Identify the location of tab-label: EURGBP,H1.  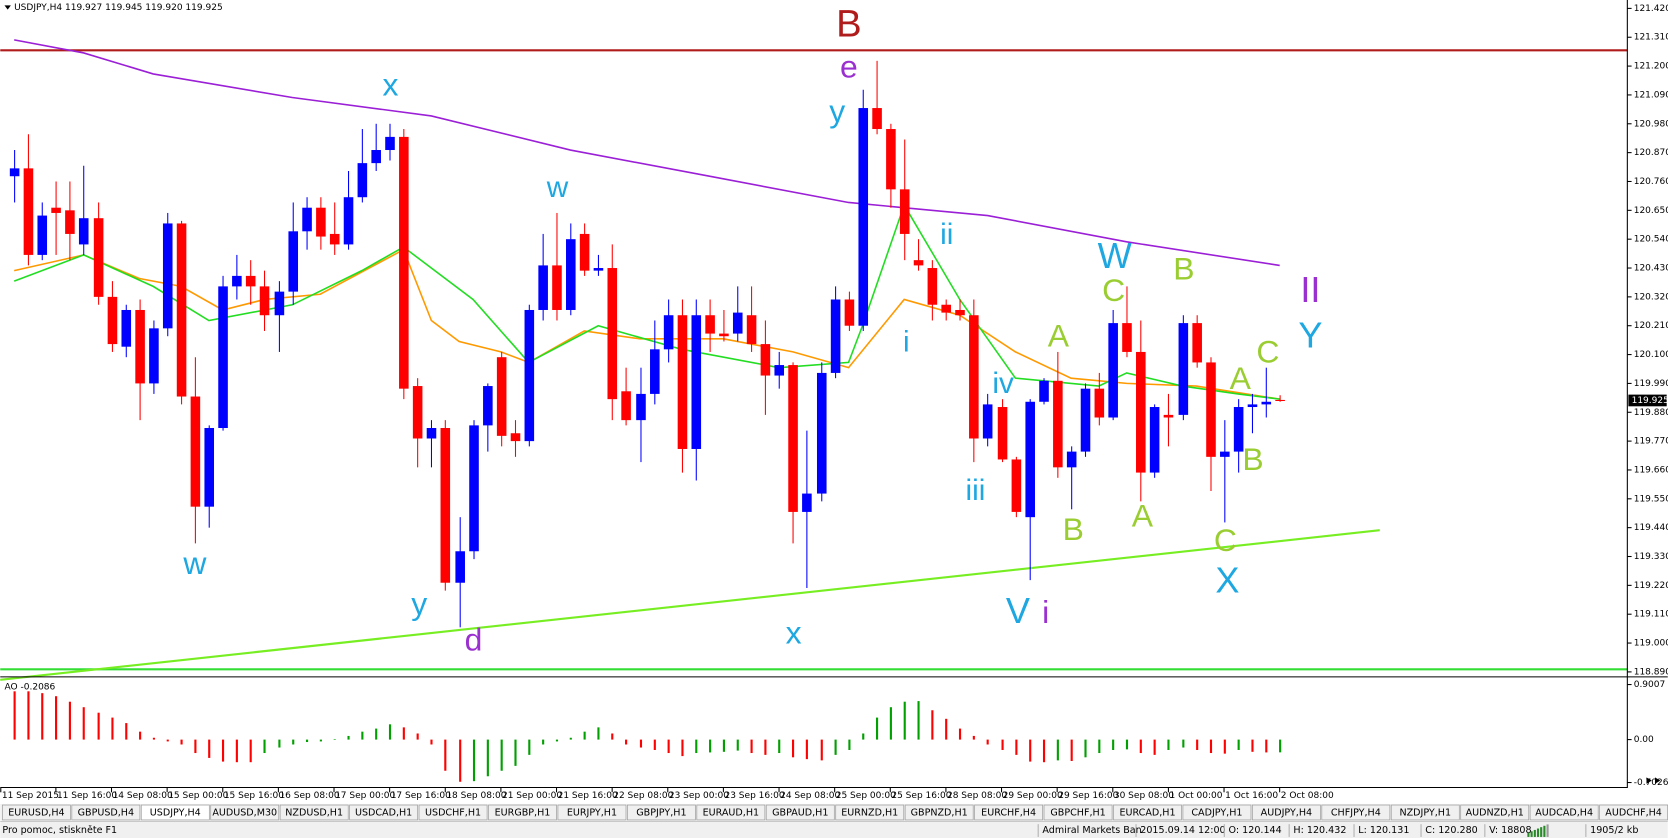
(523, 813).